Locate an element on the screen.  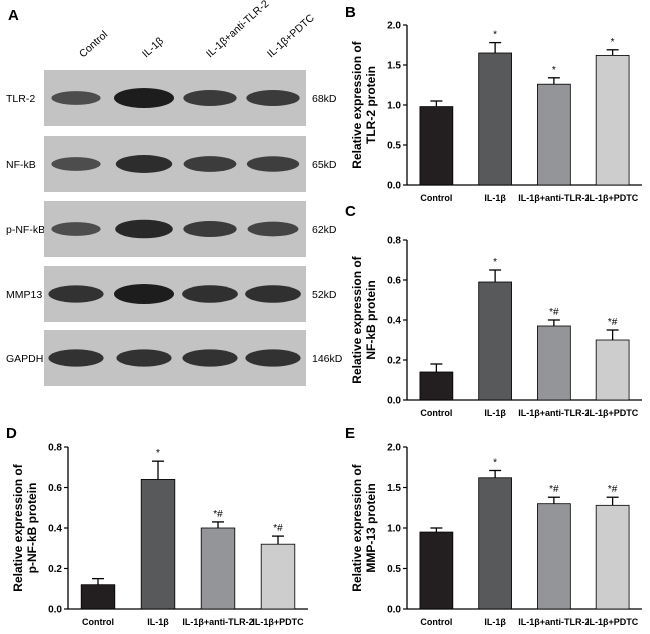
y-axis-label-line: MMP-13 protein is located at coordinates (371, 527).